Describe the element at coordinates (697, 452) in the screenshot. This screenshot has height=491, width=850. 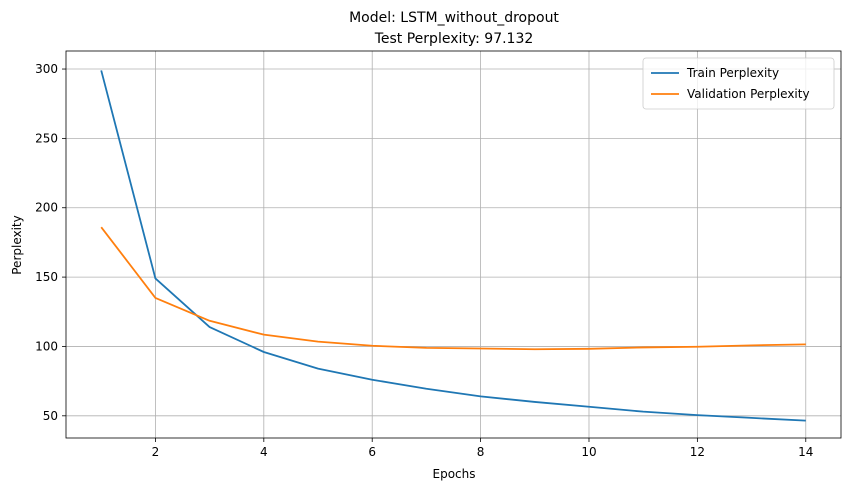
I see `x-tick-label-12: 12` at that location.